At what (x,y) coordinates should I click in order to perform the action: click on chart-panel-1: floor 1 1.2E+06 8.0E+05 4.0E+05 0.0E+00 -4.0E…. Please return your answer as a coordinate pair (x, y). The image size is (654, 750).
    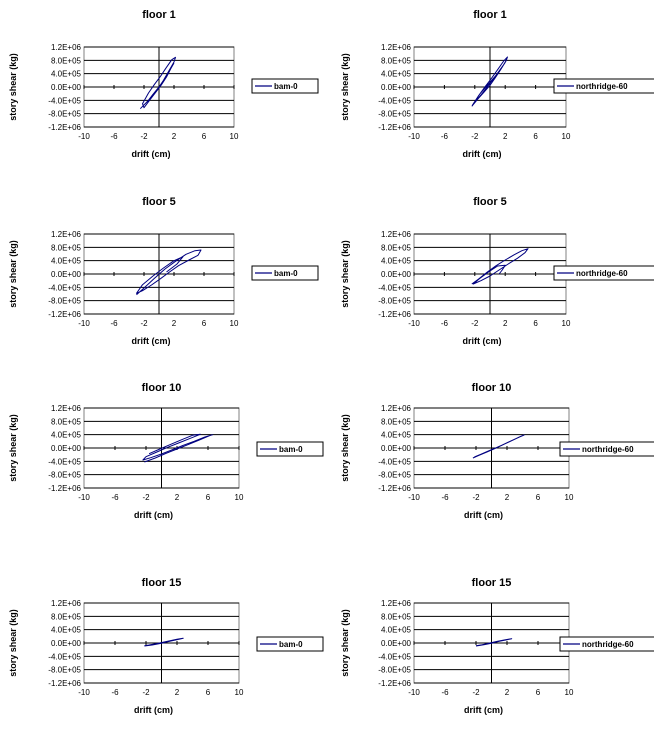
    Looking at the image, I should click on (161, 91).